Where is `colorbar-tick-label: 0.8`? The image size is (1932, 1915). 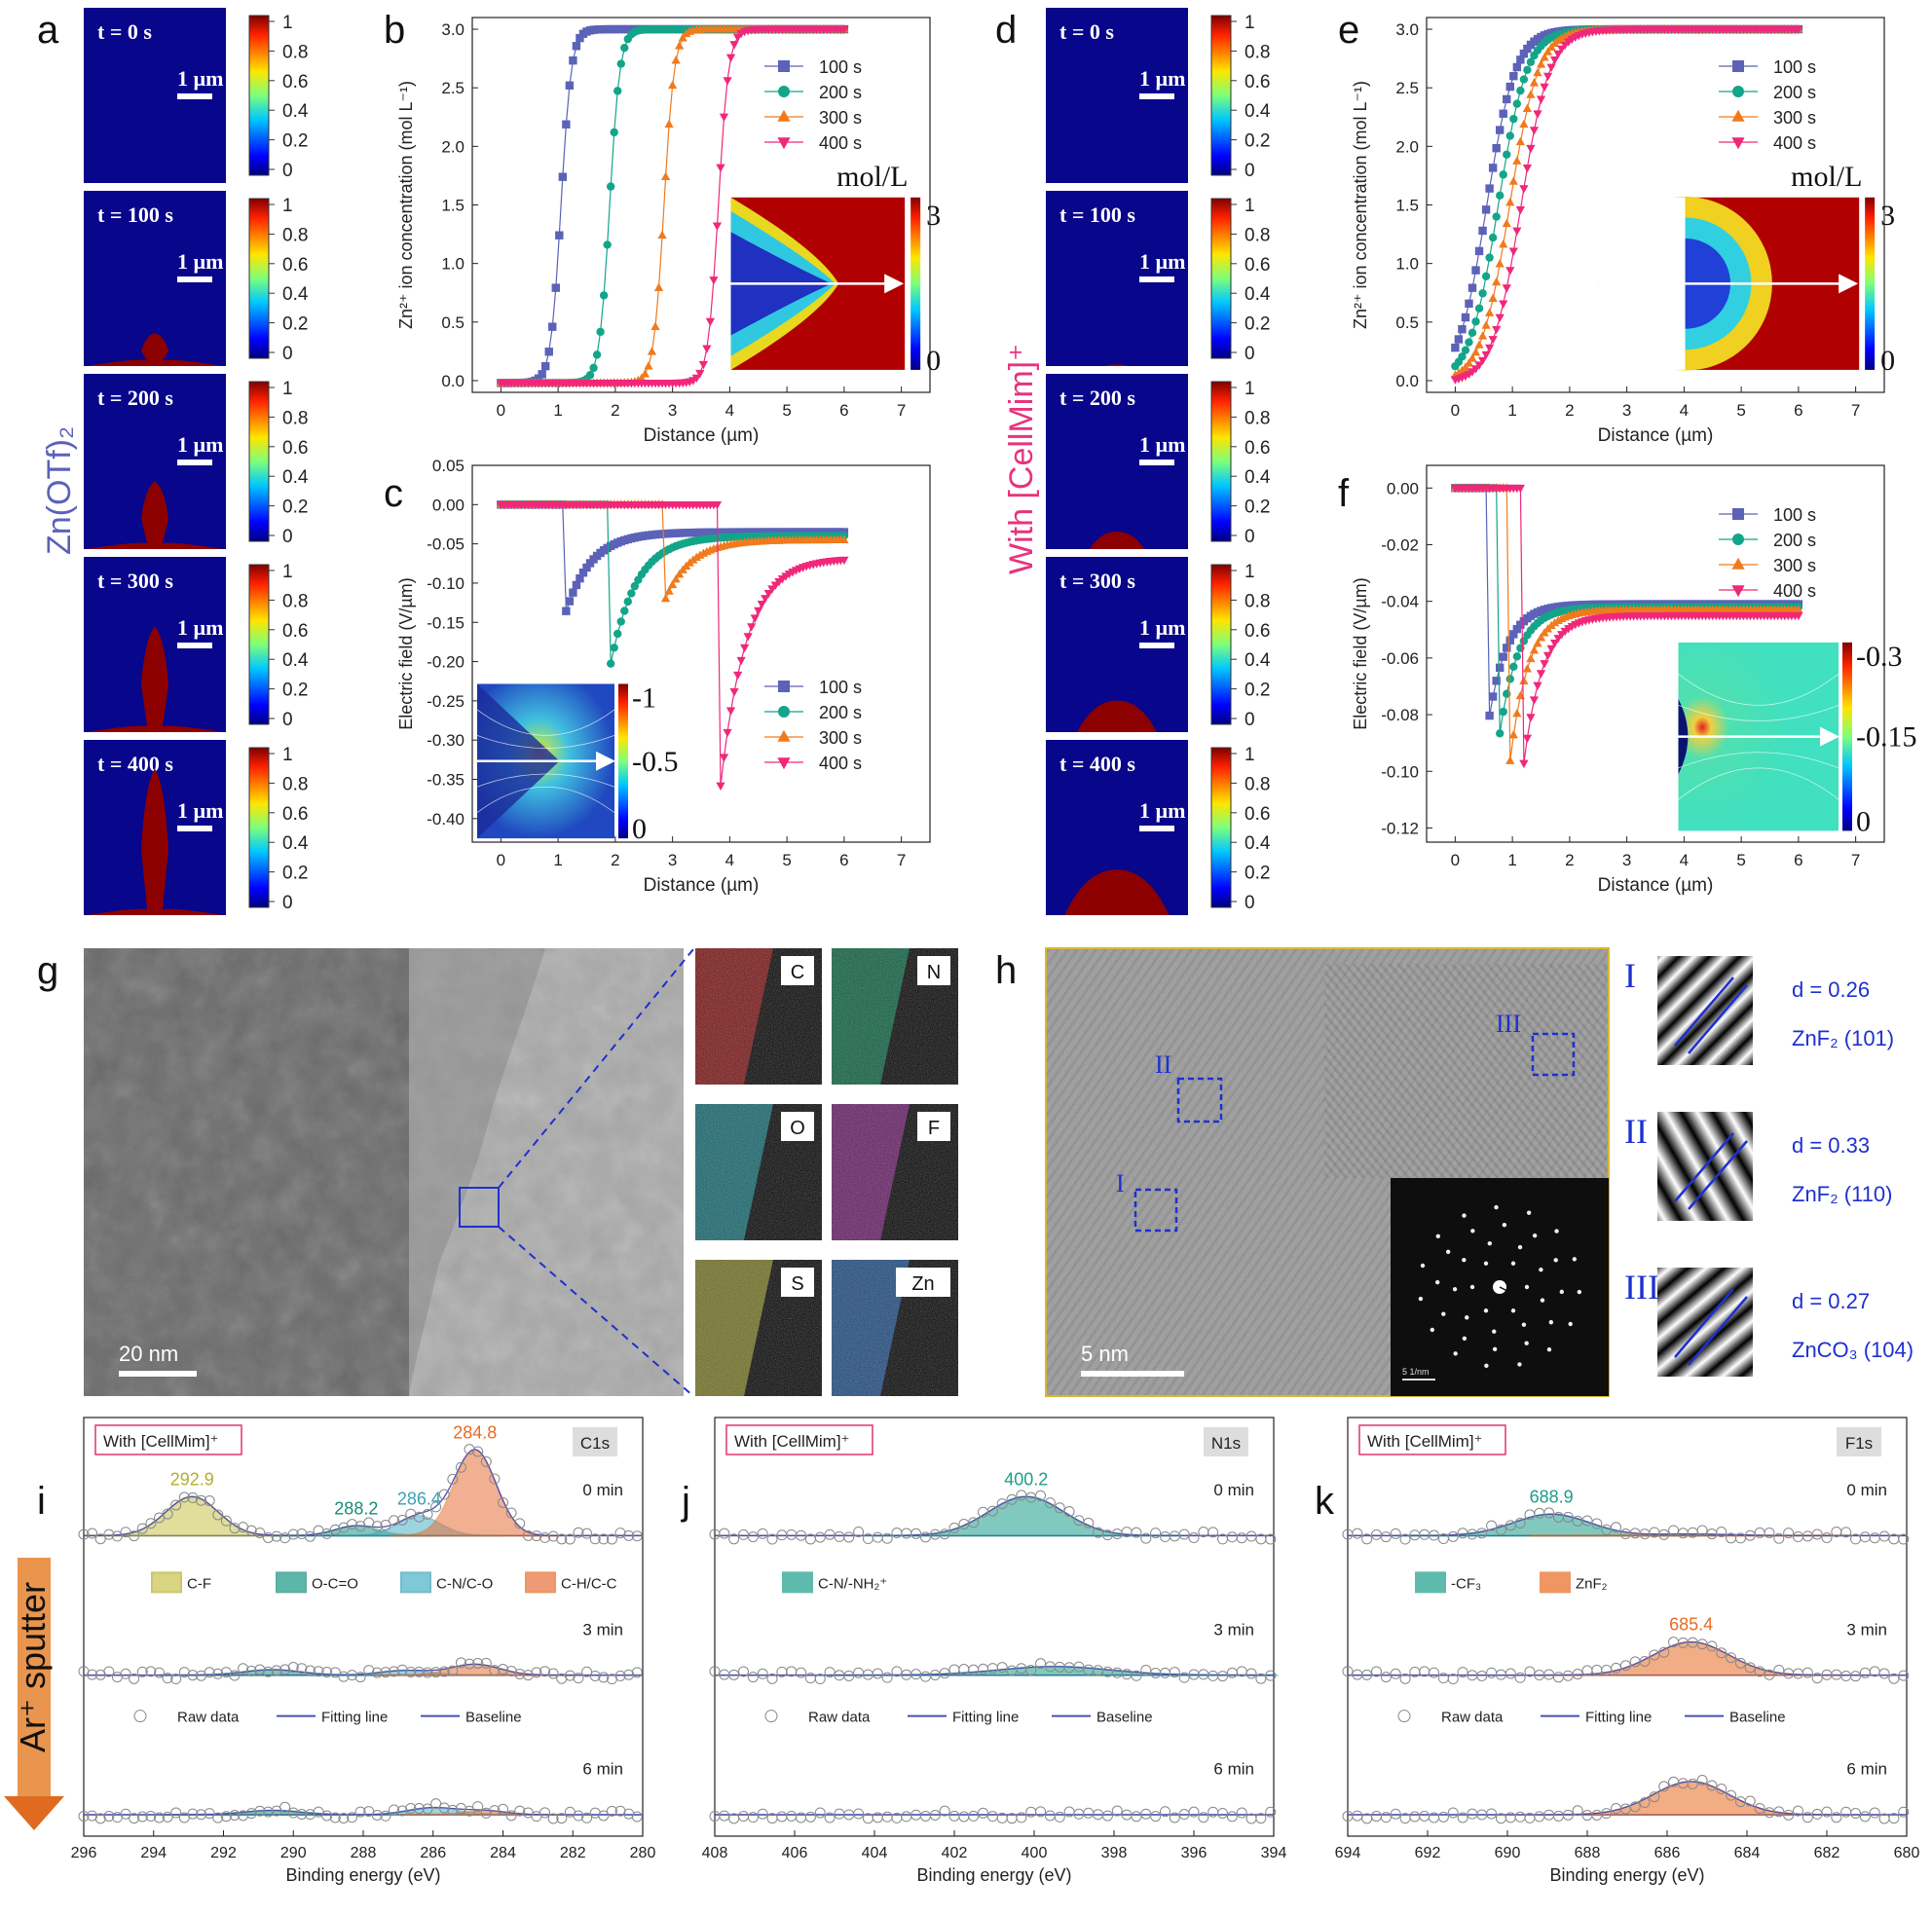 colorbar-tick-label: 0.8 is located at coordinates (1257, 52).